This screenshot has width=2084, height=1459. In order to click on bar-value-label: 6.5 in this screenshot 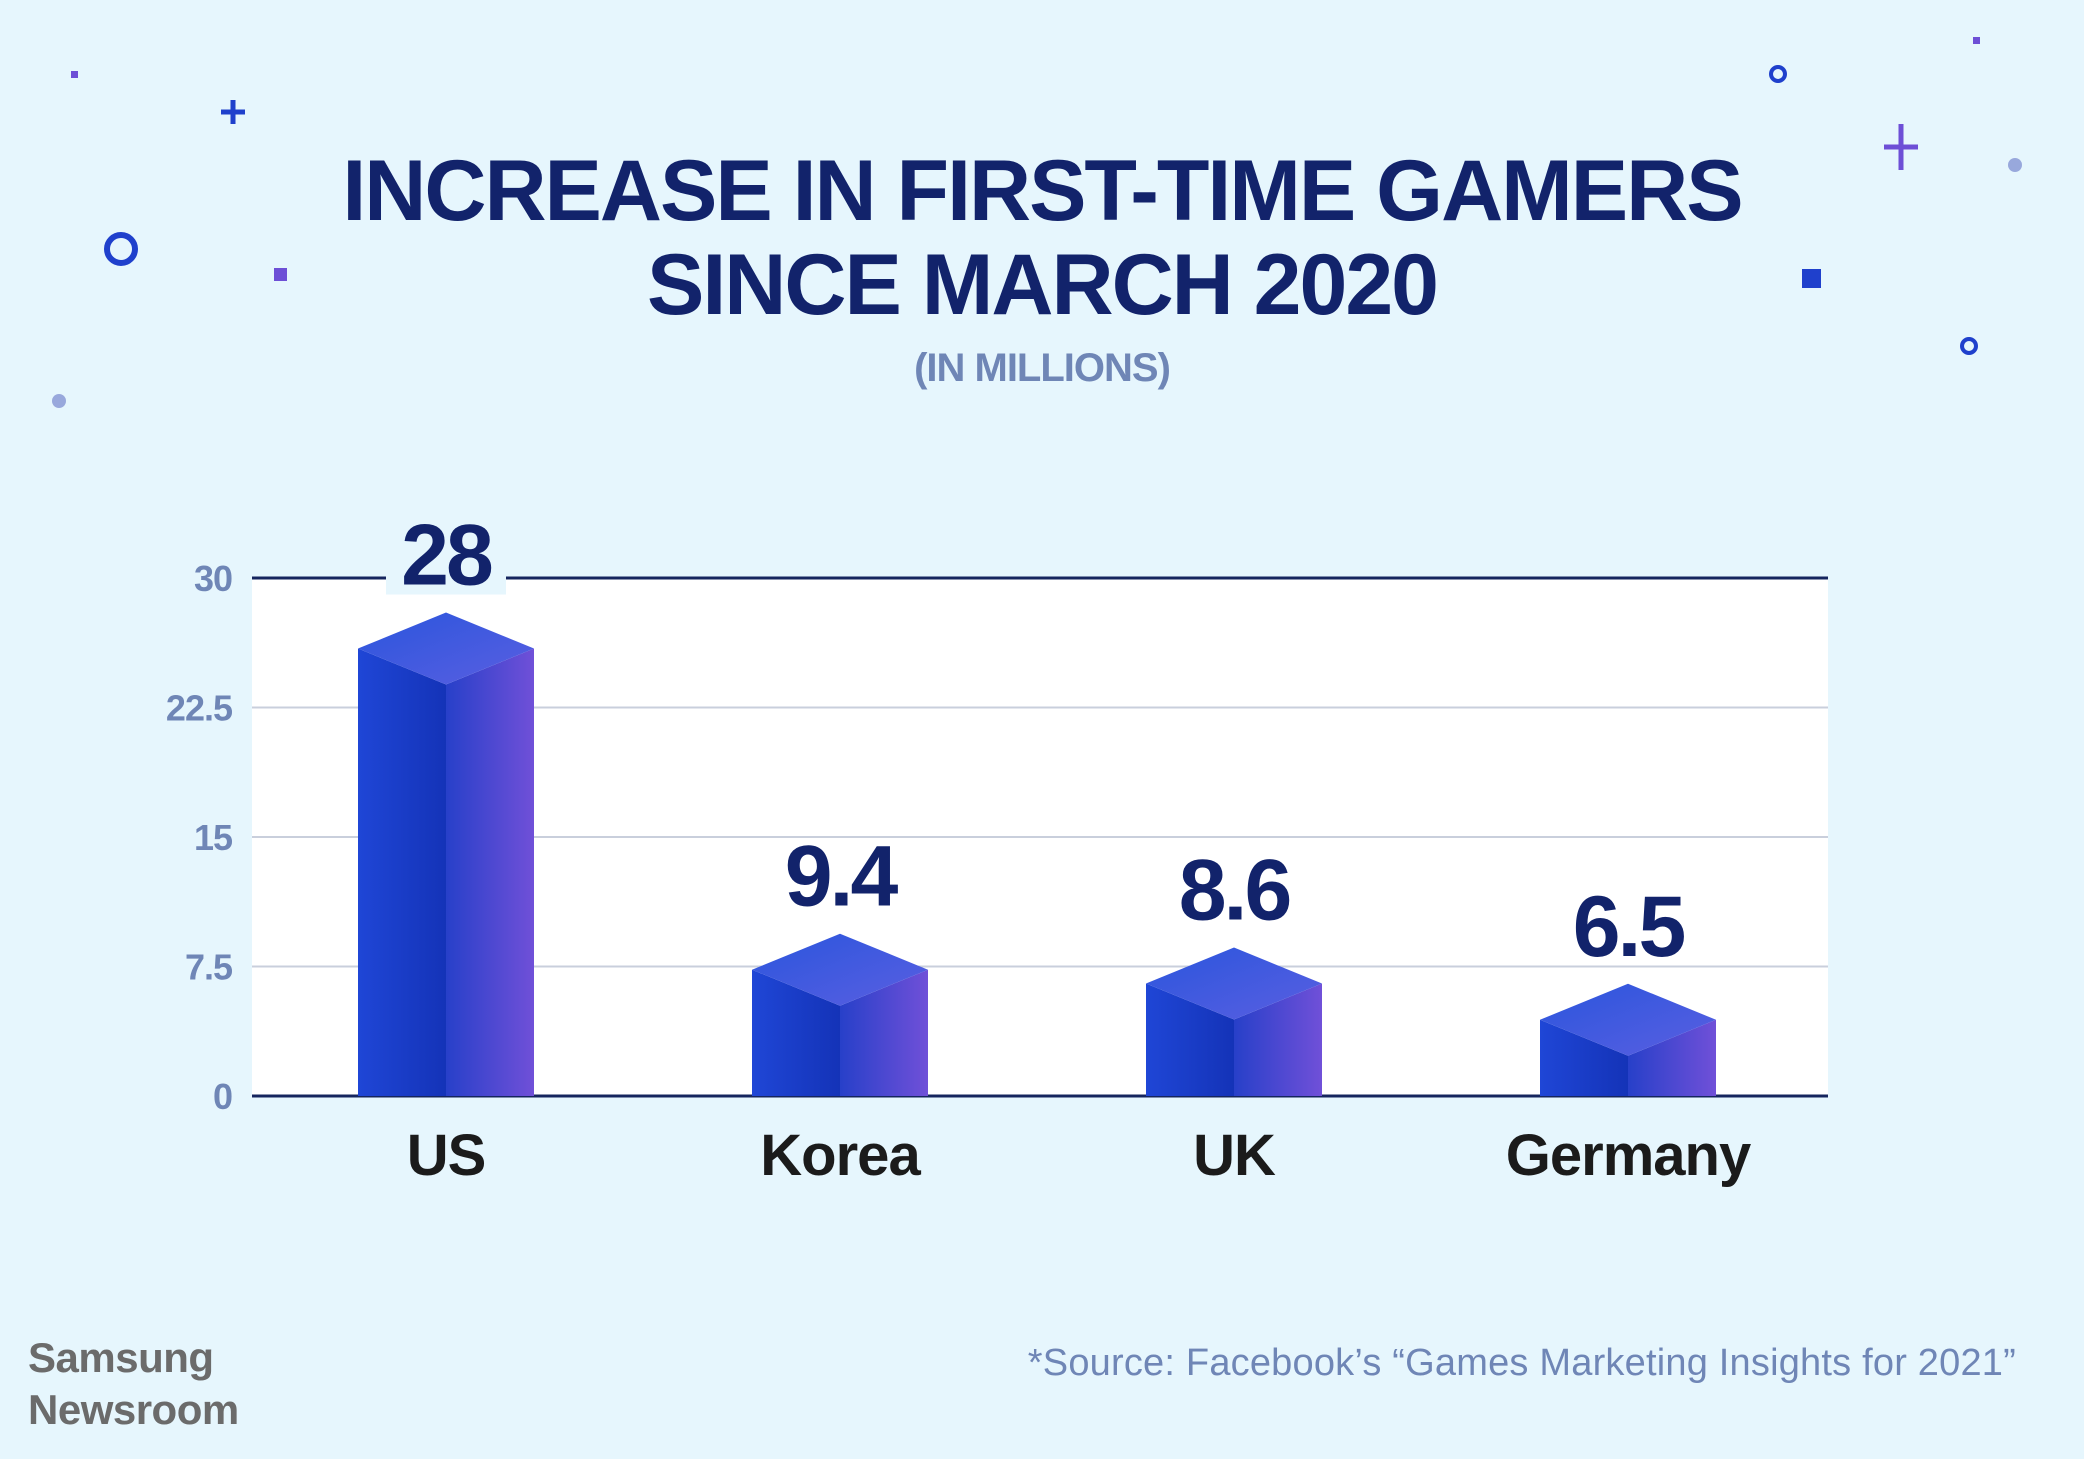, I will do `click(1629, 927)`.